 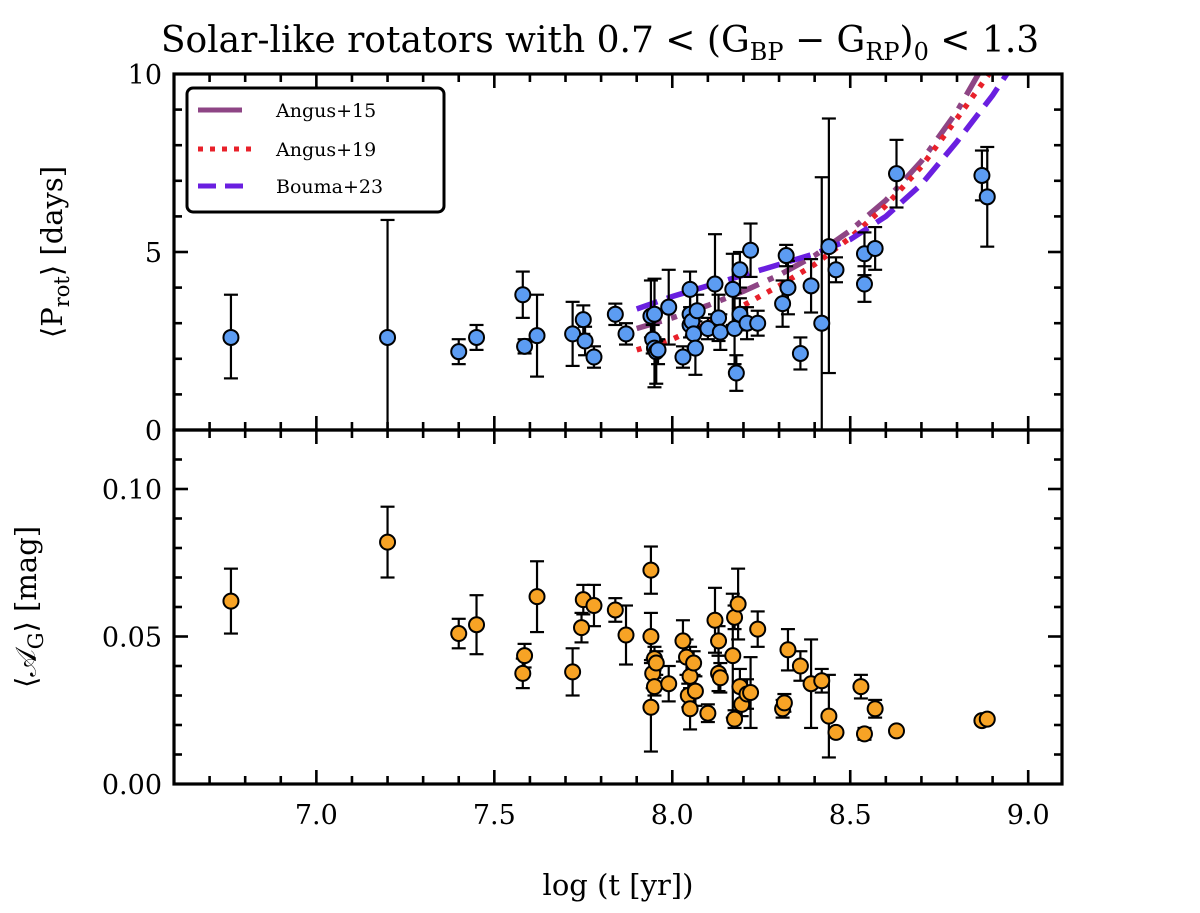 What do you see at coordinates (329, 187) in the screenshot?
I see `legend-label-bouma23: Bouma+23` at bounding box center [329, 187].